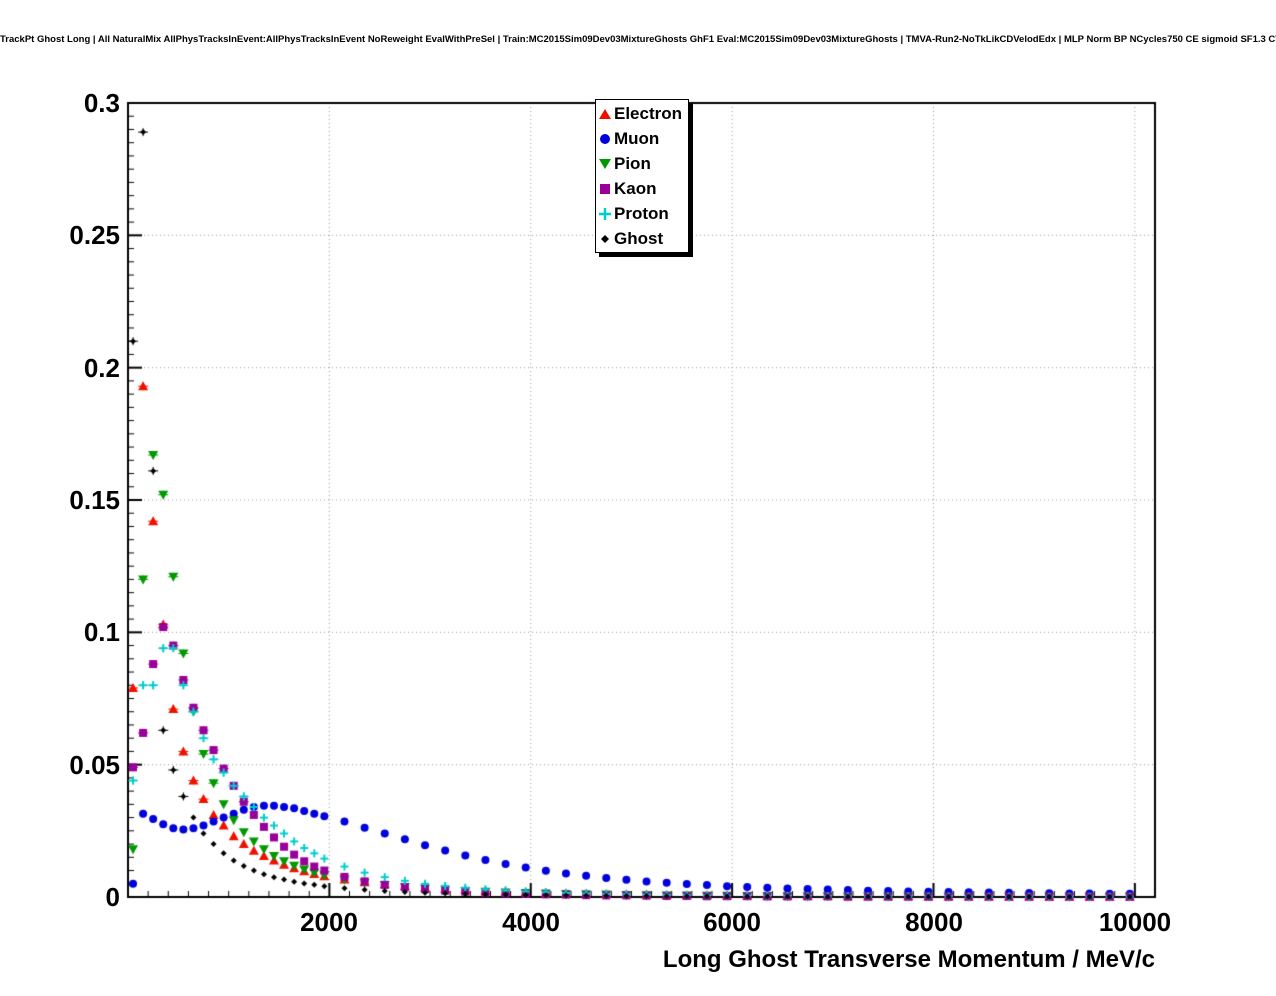 The width and height of the screenshot is (1276, 996). I want to click on legend-entry-ghost: Ghost, so click(642, 238).